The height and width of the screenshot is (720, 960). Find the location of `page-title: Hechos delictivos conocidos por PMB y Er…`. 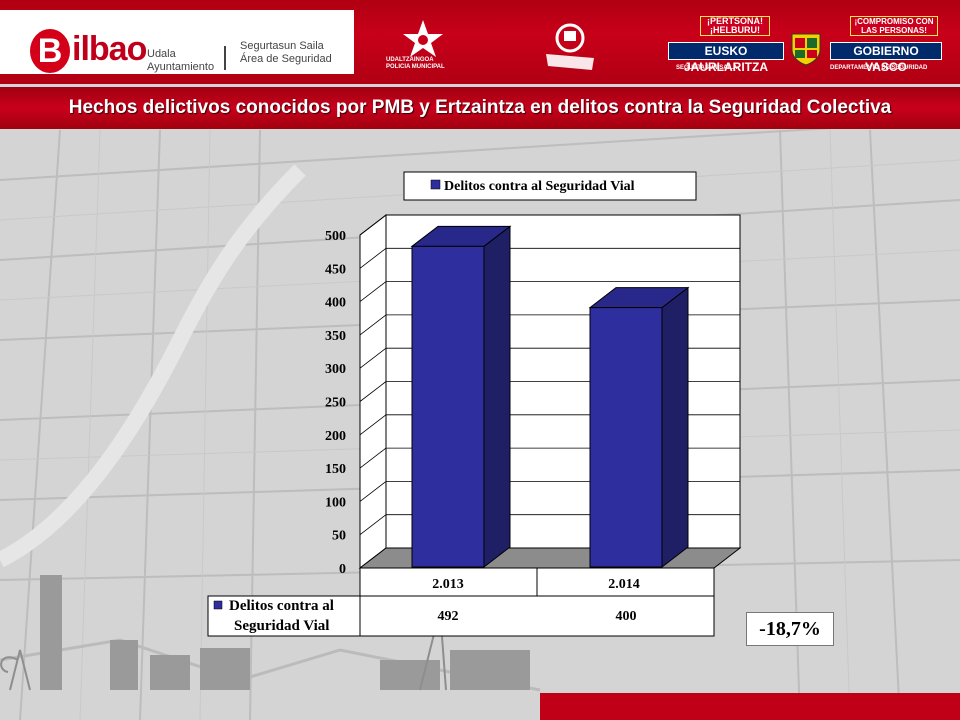

page-title: Hechos delictivos conocidos por PMB y Er… is located at coordinates (480, 107).